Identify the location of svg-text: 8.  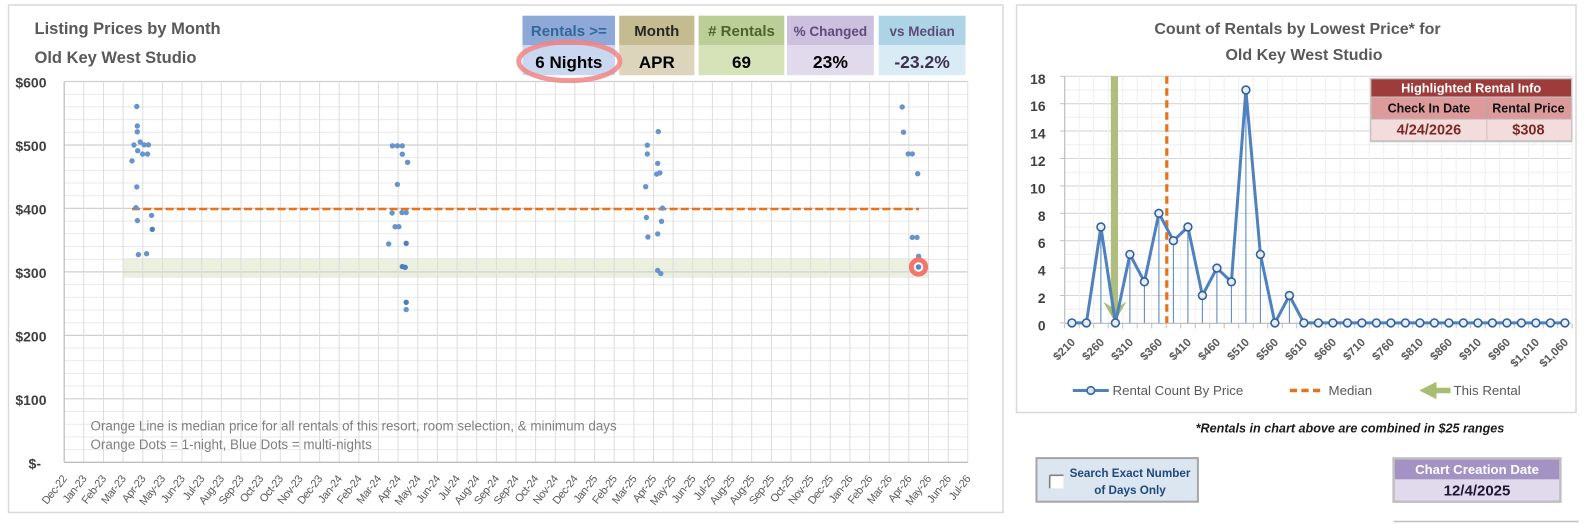
(1042, 216).